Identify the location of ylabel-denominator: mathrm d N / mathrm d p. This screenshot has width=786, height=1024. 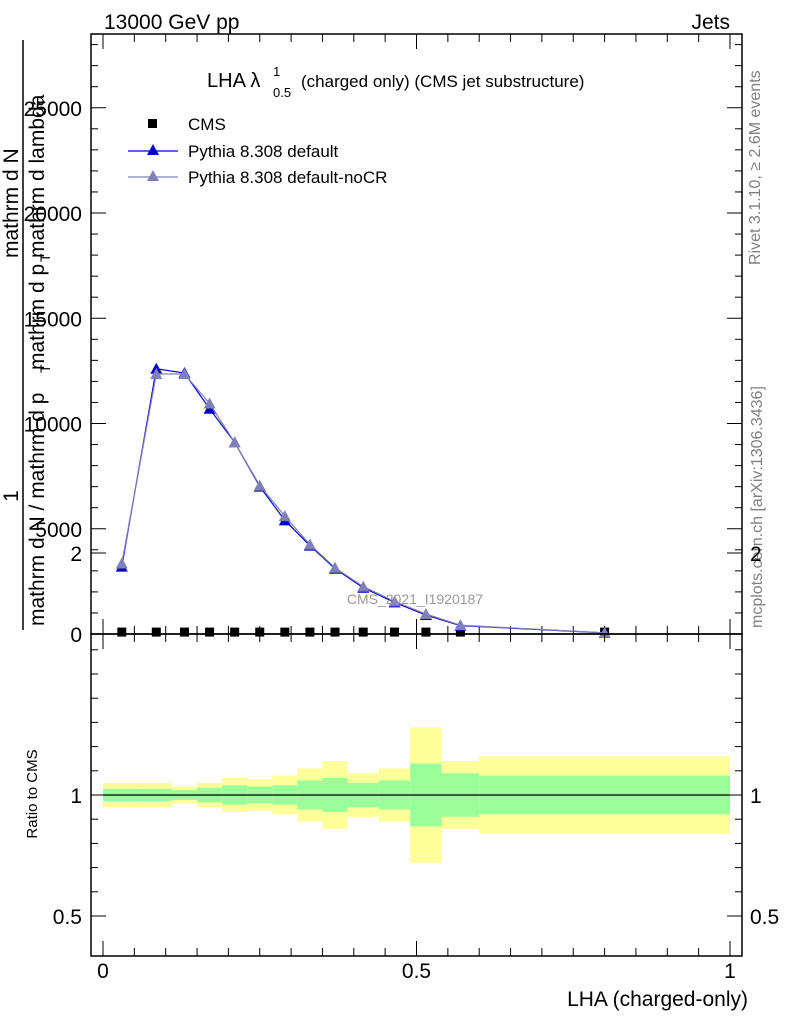
(37, 509).